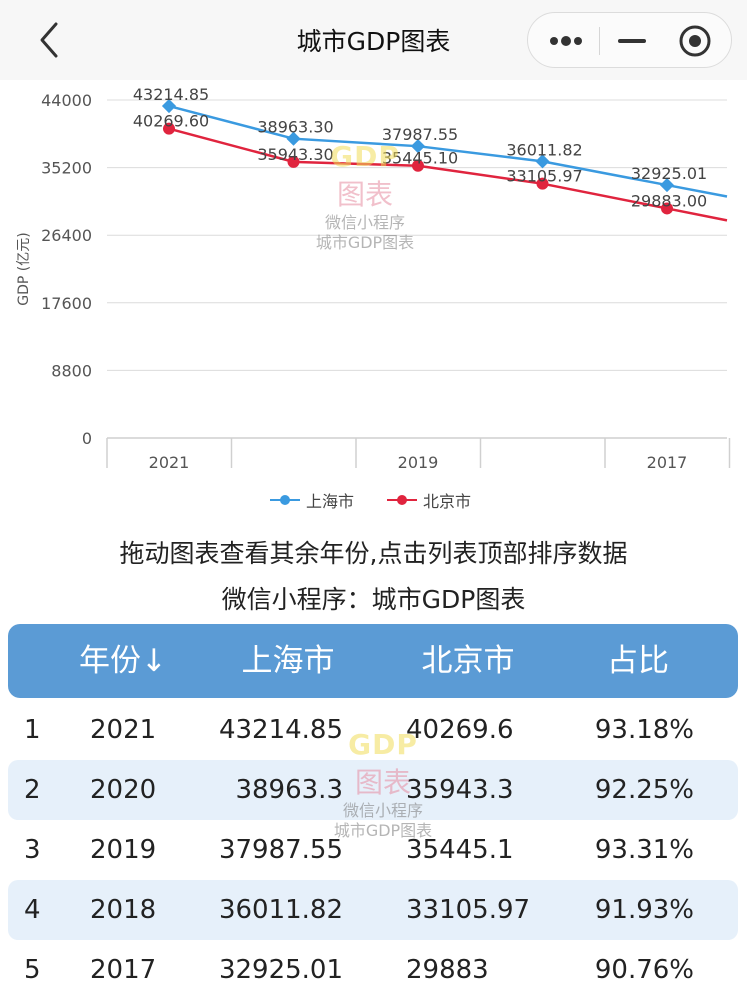 The height and width of the screenshot is (1000, 747). Describe the element at coordinates (447, 501) in the screenshot. I see `legend-label-beijing: 北京市` at that location.